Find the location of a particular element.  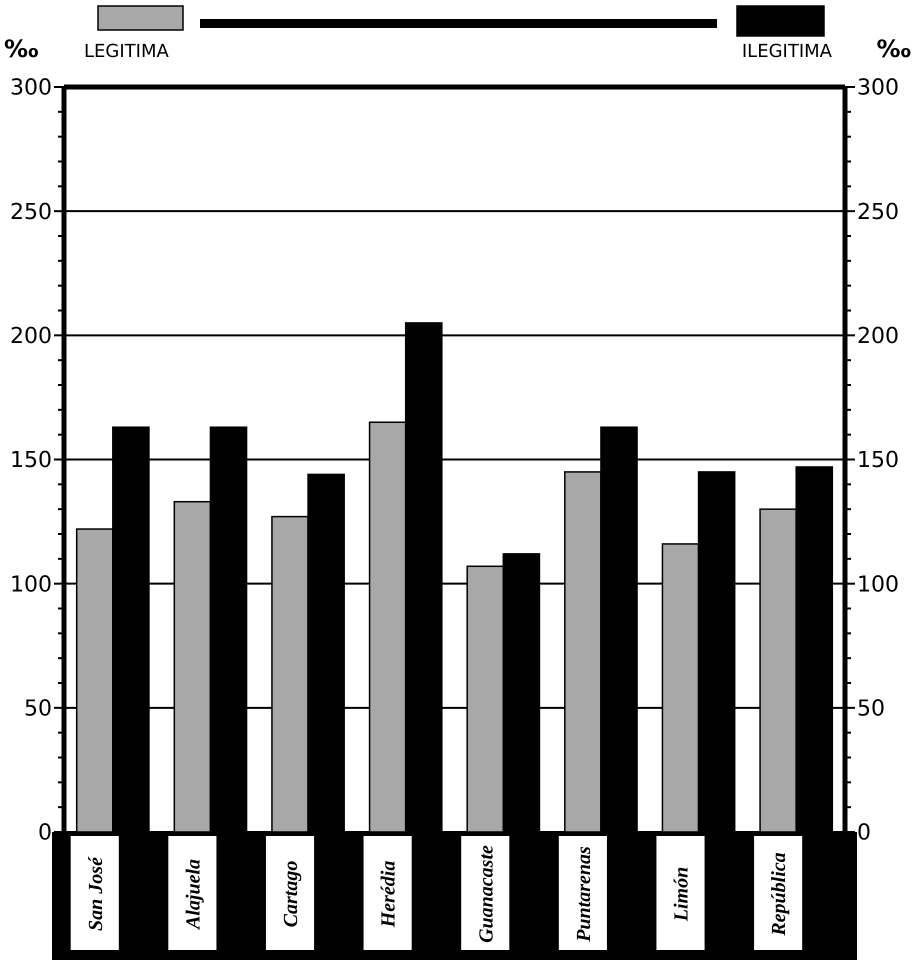

x-tick-label: República is located at coordinates (779, 894).